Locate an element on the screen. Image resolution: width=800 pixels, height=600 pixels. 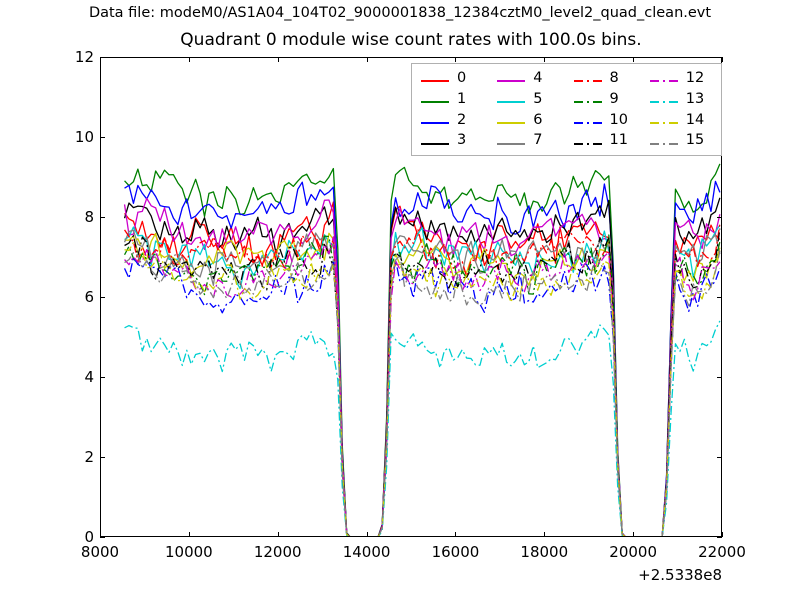
legend-entry-label: 3 is located at coordinates (462, 140).